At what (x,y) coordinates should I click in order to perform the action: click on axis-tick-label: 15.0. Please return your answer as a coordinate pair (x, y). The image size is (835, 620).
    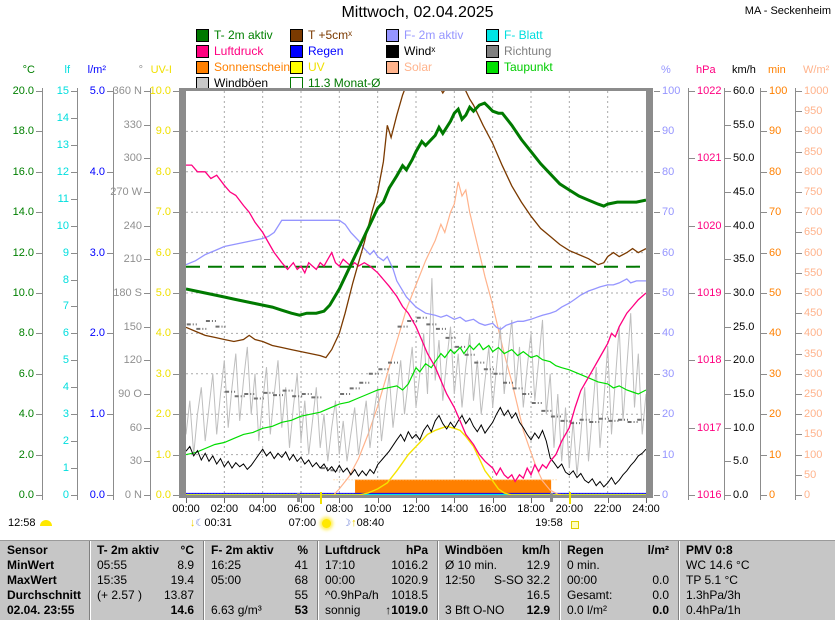
    Looking at the image, I should click on (744, 394).